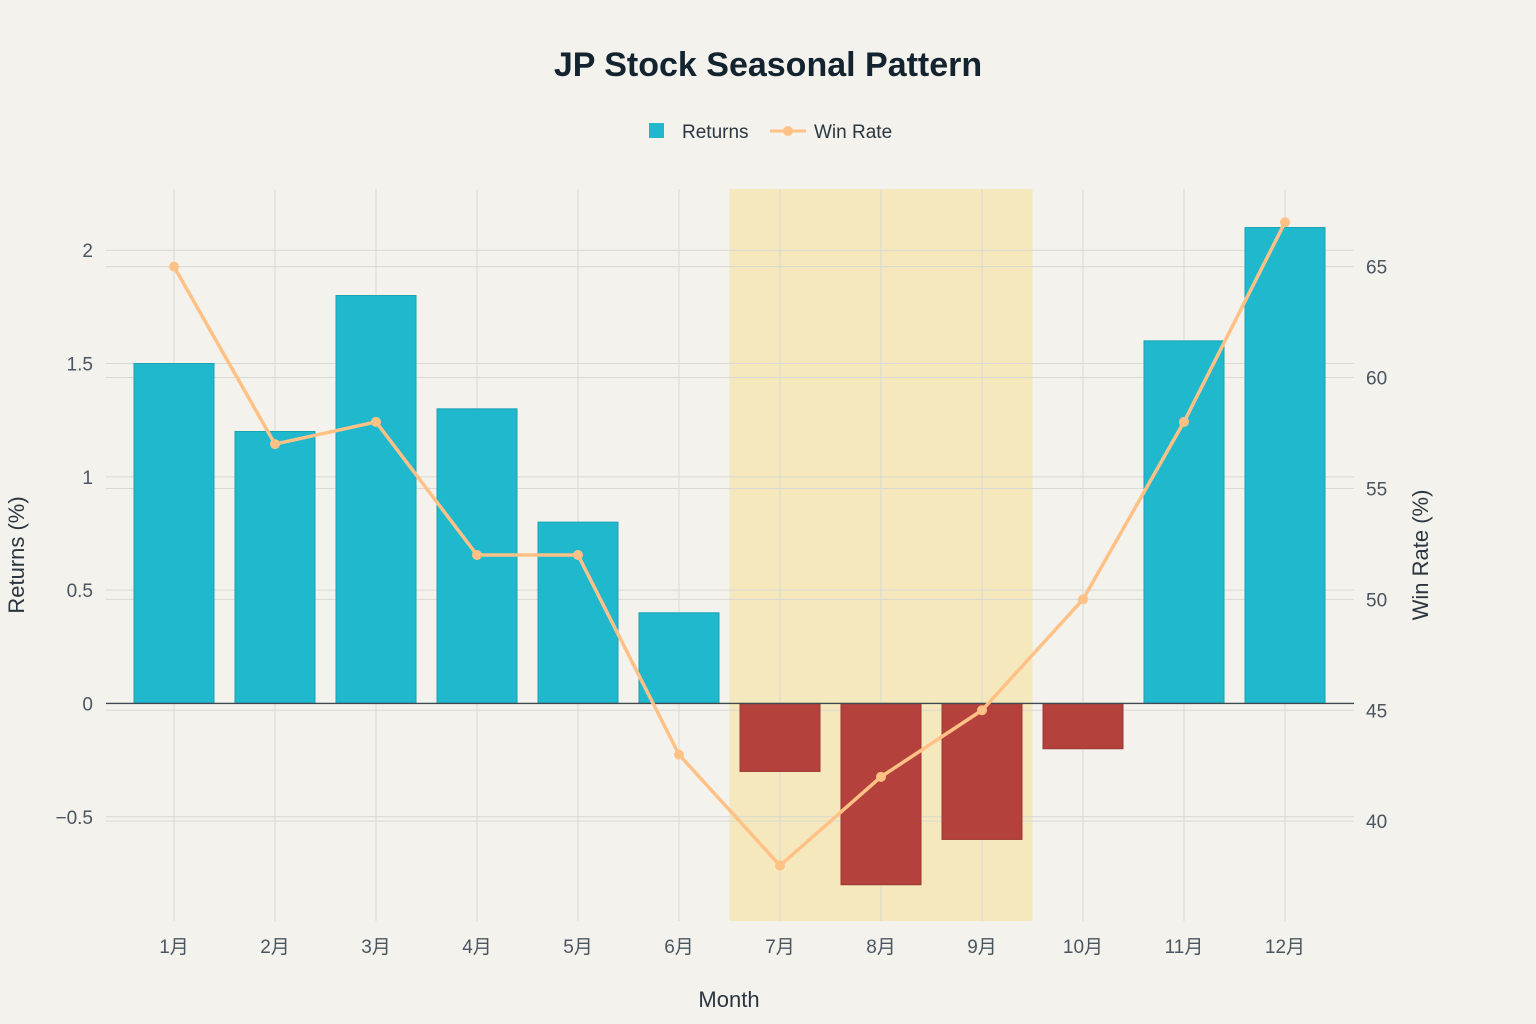 The image size is (1536, 1024). What do you see at coordinates (477, 947) in the screenshot?
I see `x-tick-label: 4月` at bounding box center [477, 947].